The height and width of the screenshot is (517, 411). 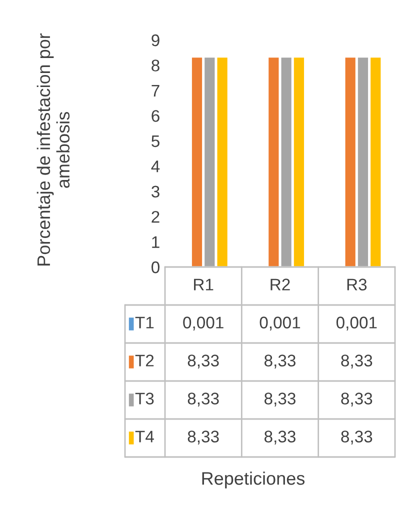 What do you see at coordinates (156, 267) in the screenshot?
I see `y-tick-label: 0` at bounding box center [156, 267].